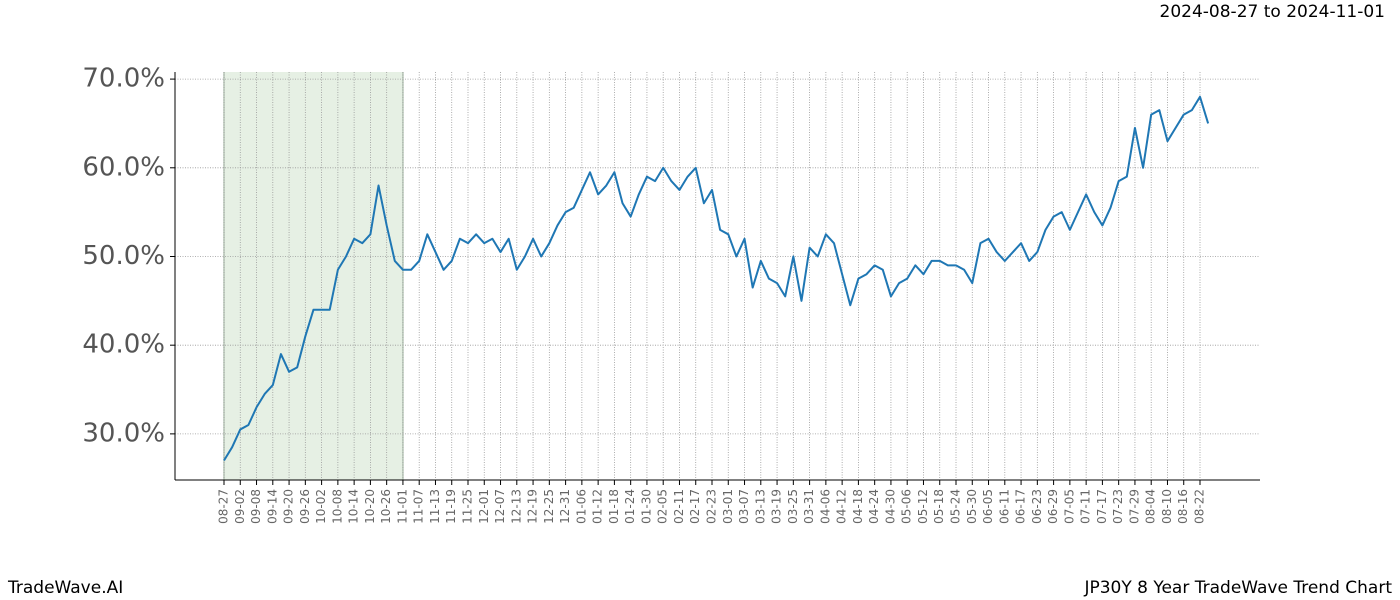 This screenshot has height=600, width=1400. What do you see at coordinates (793, 506) in the screenshot?
I see `x-tick-label: 03-25` at bounding box center [793, 506].